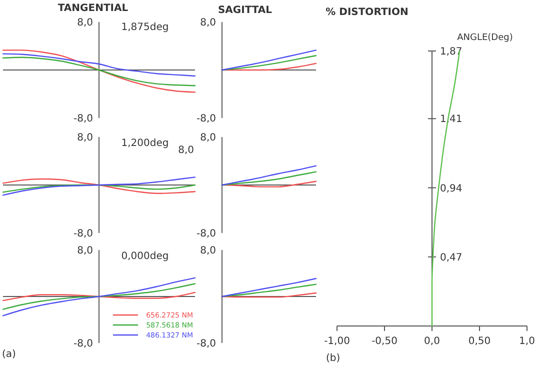  Describe the element at coordinates (527, 341) in the screenshot. I see `x-tick-label: 1,0` at that location.